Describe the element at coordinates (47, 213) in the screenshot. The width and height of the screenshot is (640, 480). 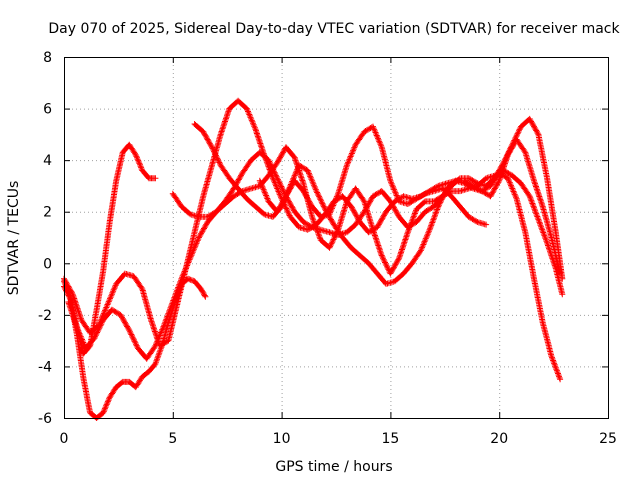
I see `y-tick-label: 2` at that location.